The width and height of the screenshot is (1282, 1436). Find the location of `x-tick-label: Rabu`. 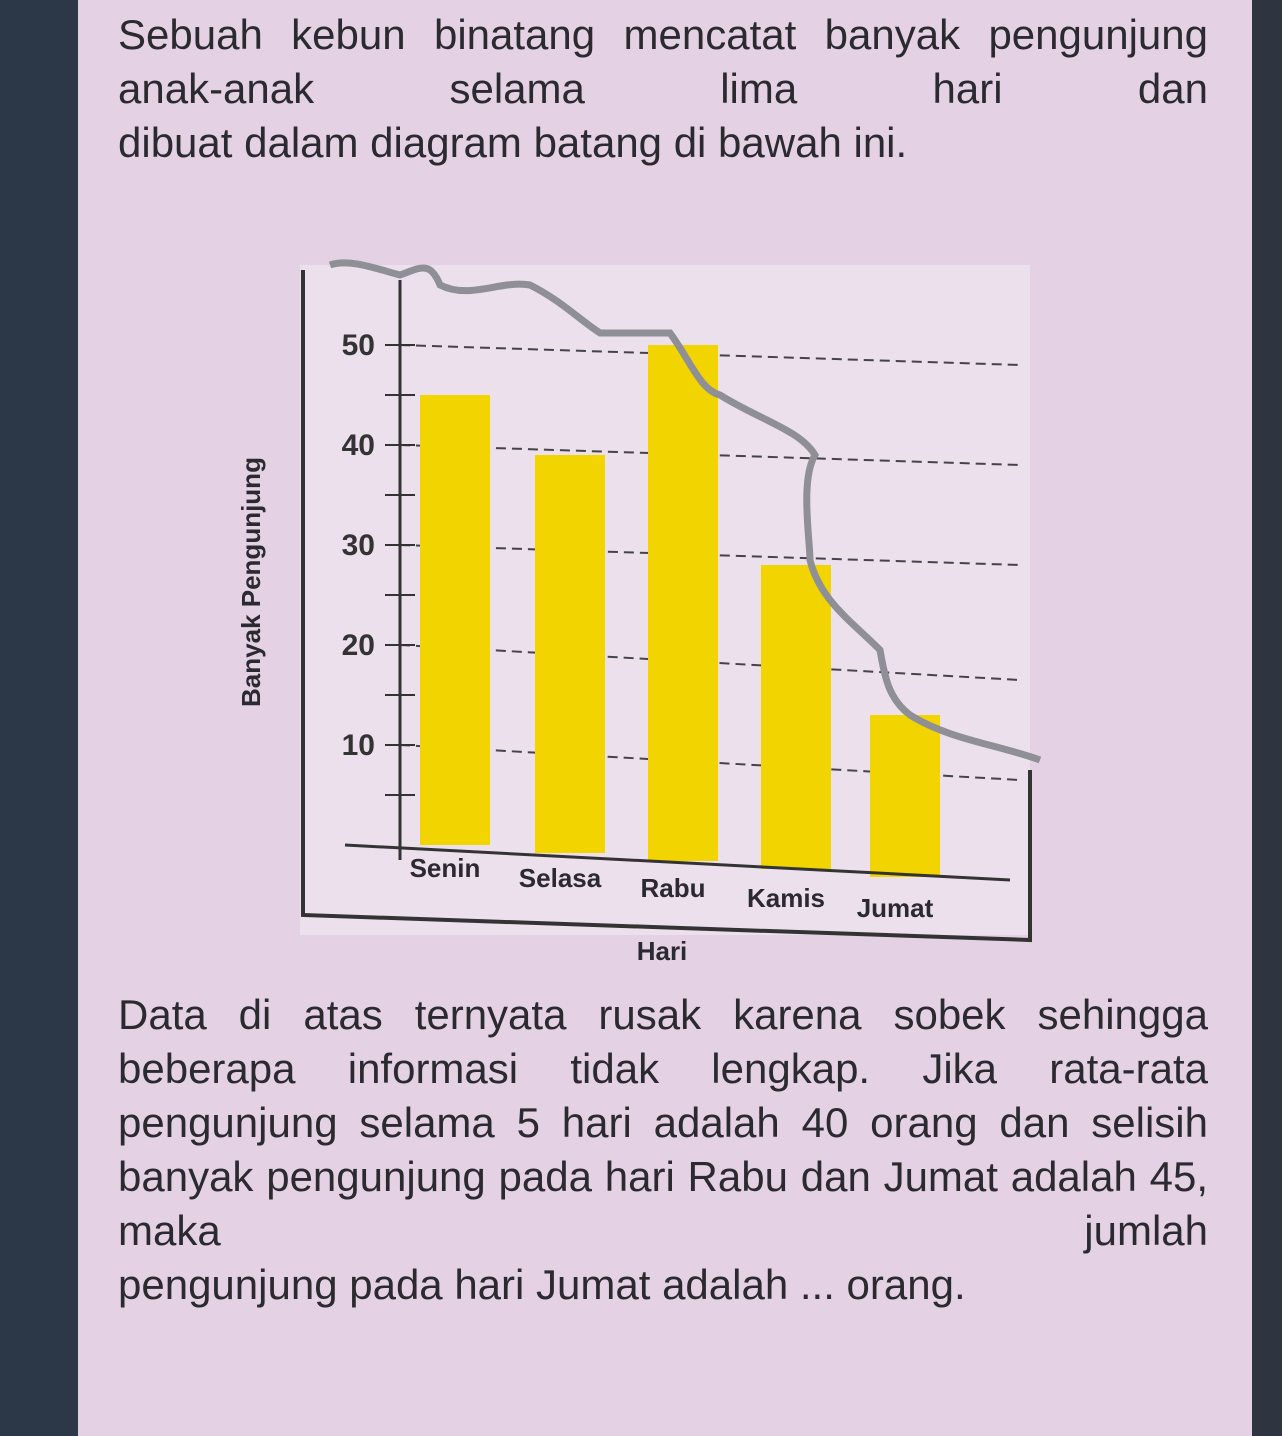

x-tick-label: Rabu is located at coordinates (673, 888).